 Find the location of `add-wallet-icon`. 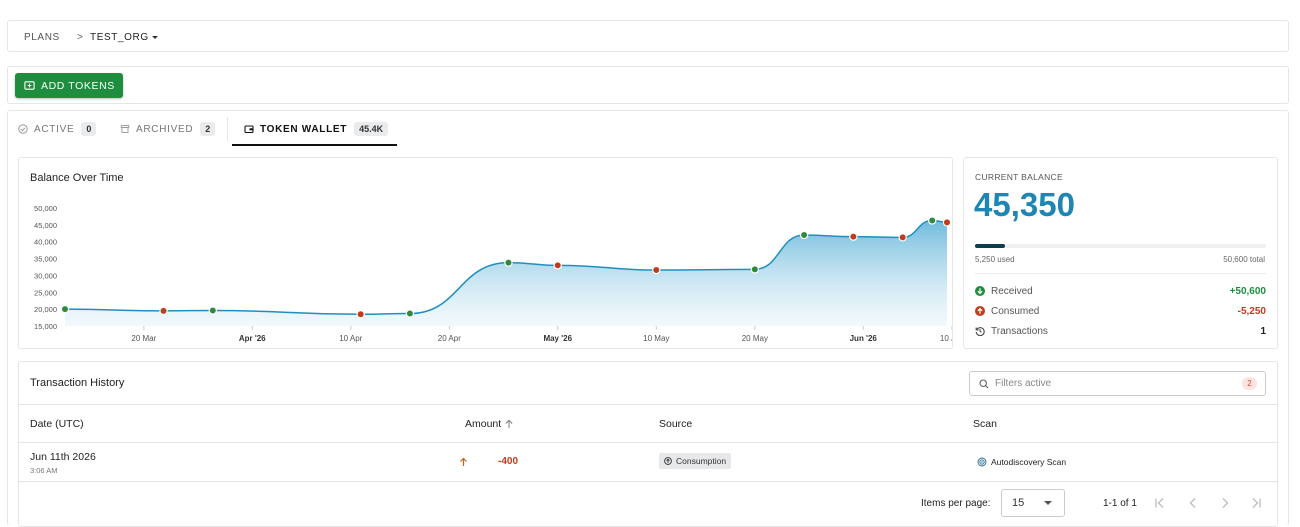

add-wallet-icon is located at coordinates (29, 85).